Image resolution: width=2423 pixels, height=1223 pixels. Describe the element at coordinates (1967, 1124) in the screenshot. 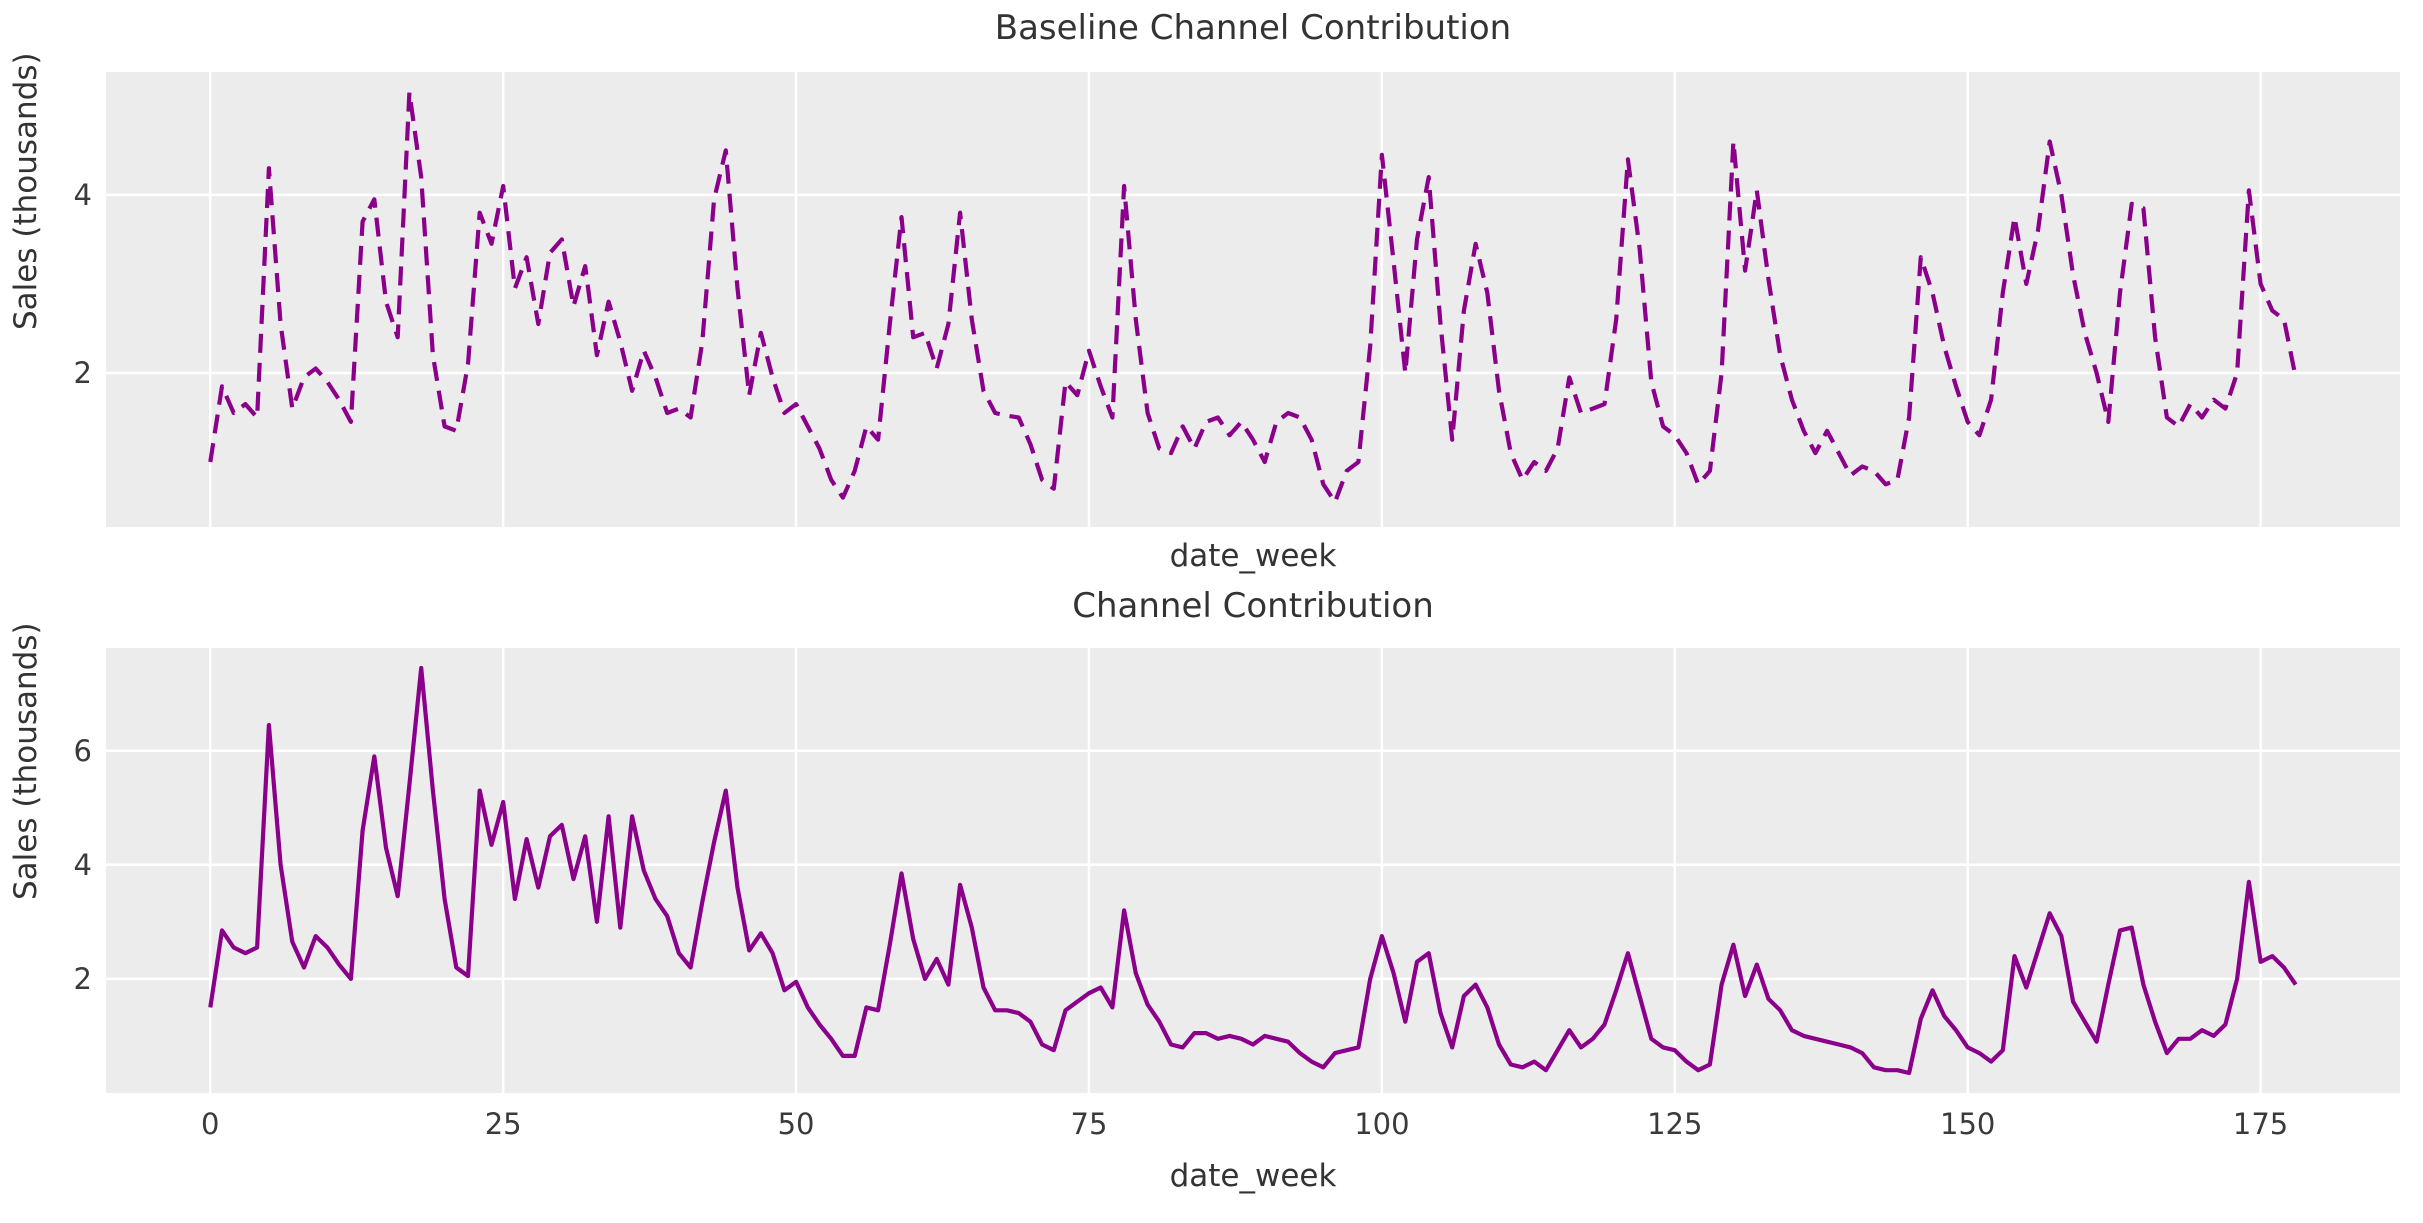

I see `x-tick-label: 150` at that location.